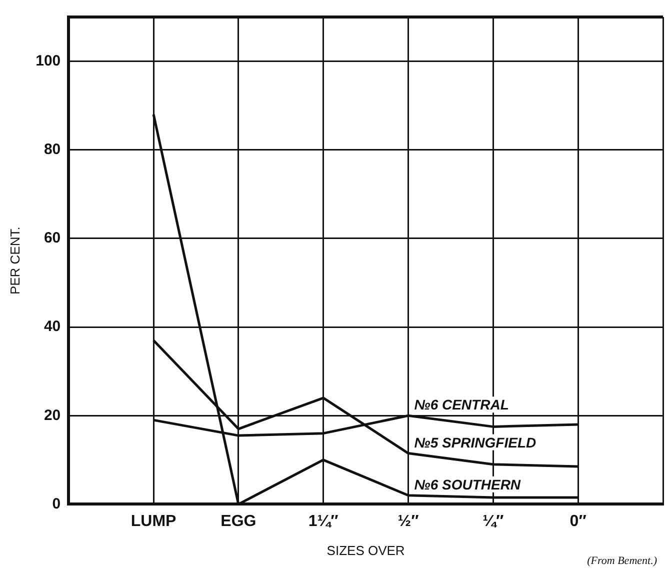 The height and width of the screenshot is (579, 671). I want to click on x-tick-label: 0″, so click(578, 521).